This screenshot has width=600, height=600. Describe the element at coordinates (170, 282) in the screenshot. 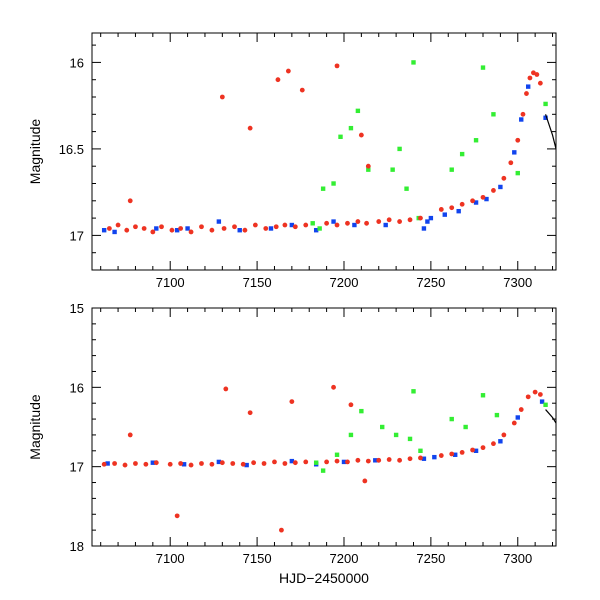

I see `top-x-tick-label: 7100` at that location.